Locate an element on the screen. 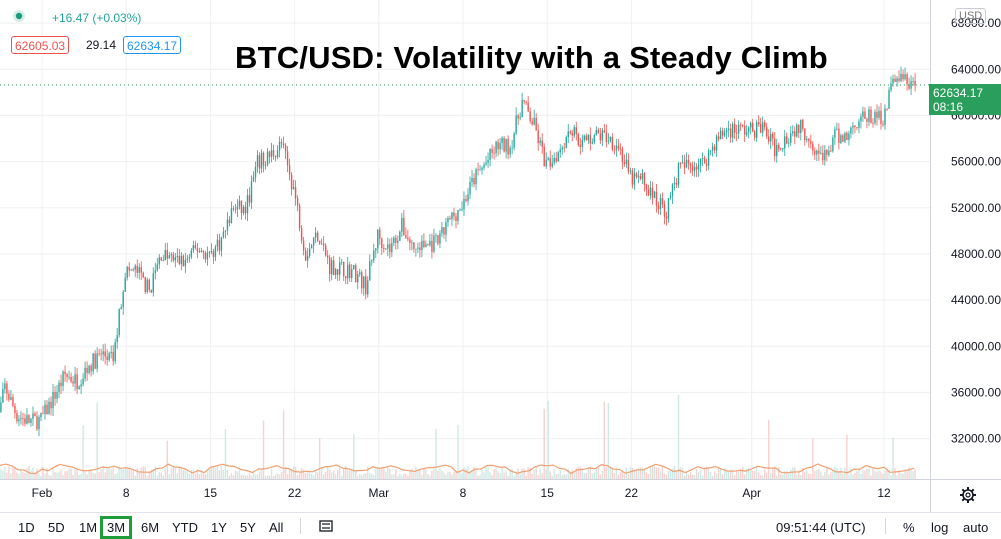  range-1y: 1Y is located at coordinates (219, 527).